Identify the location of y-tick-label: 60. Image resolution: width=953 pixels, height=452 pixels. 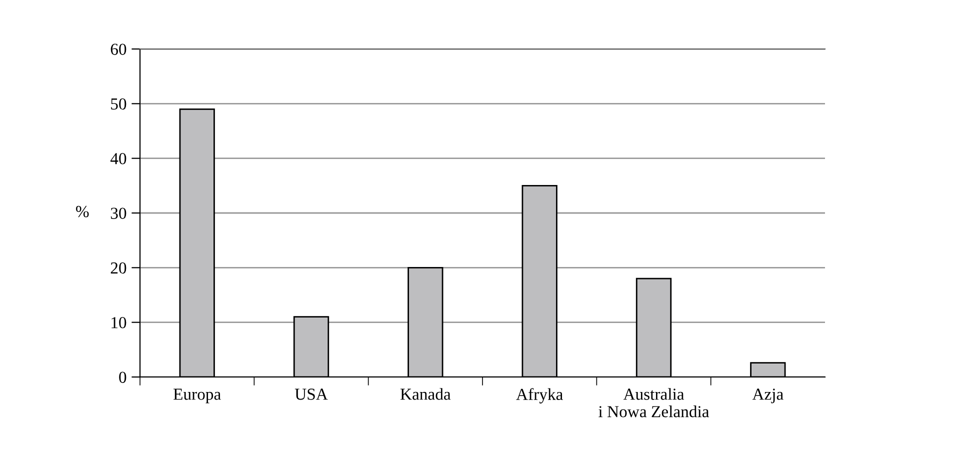
(118, 49).